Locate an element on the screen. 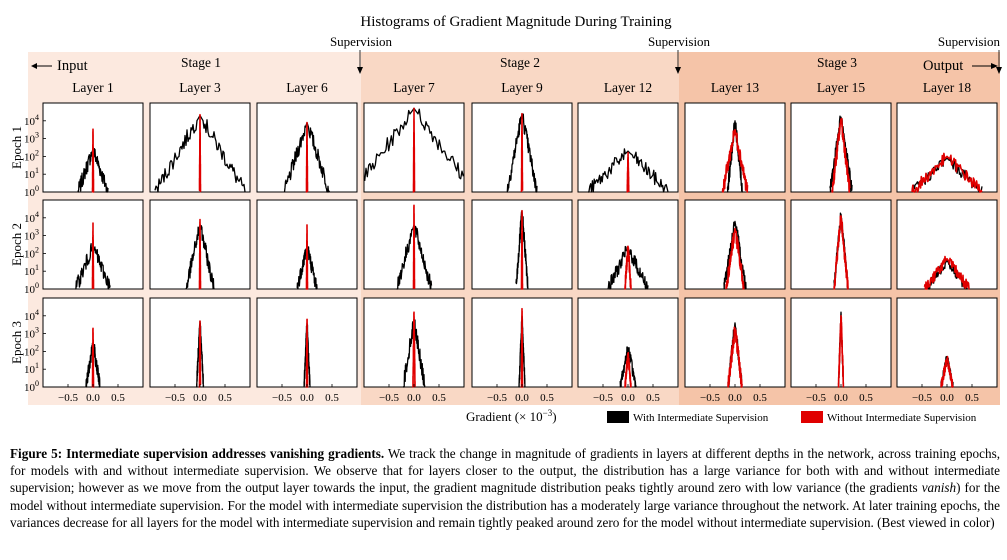 Image resolution: width=1007 pixels, height=560 pixels. y-tick-label: 10³ is located at coordinates (31, 333).